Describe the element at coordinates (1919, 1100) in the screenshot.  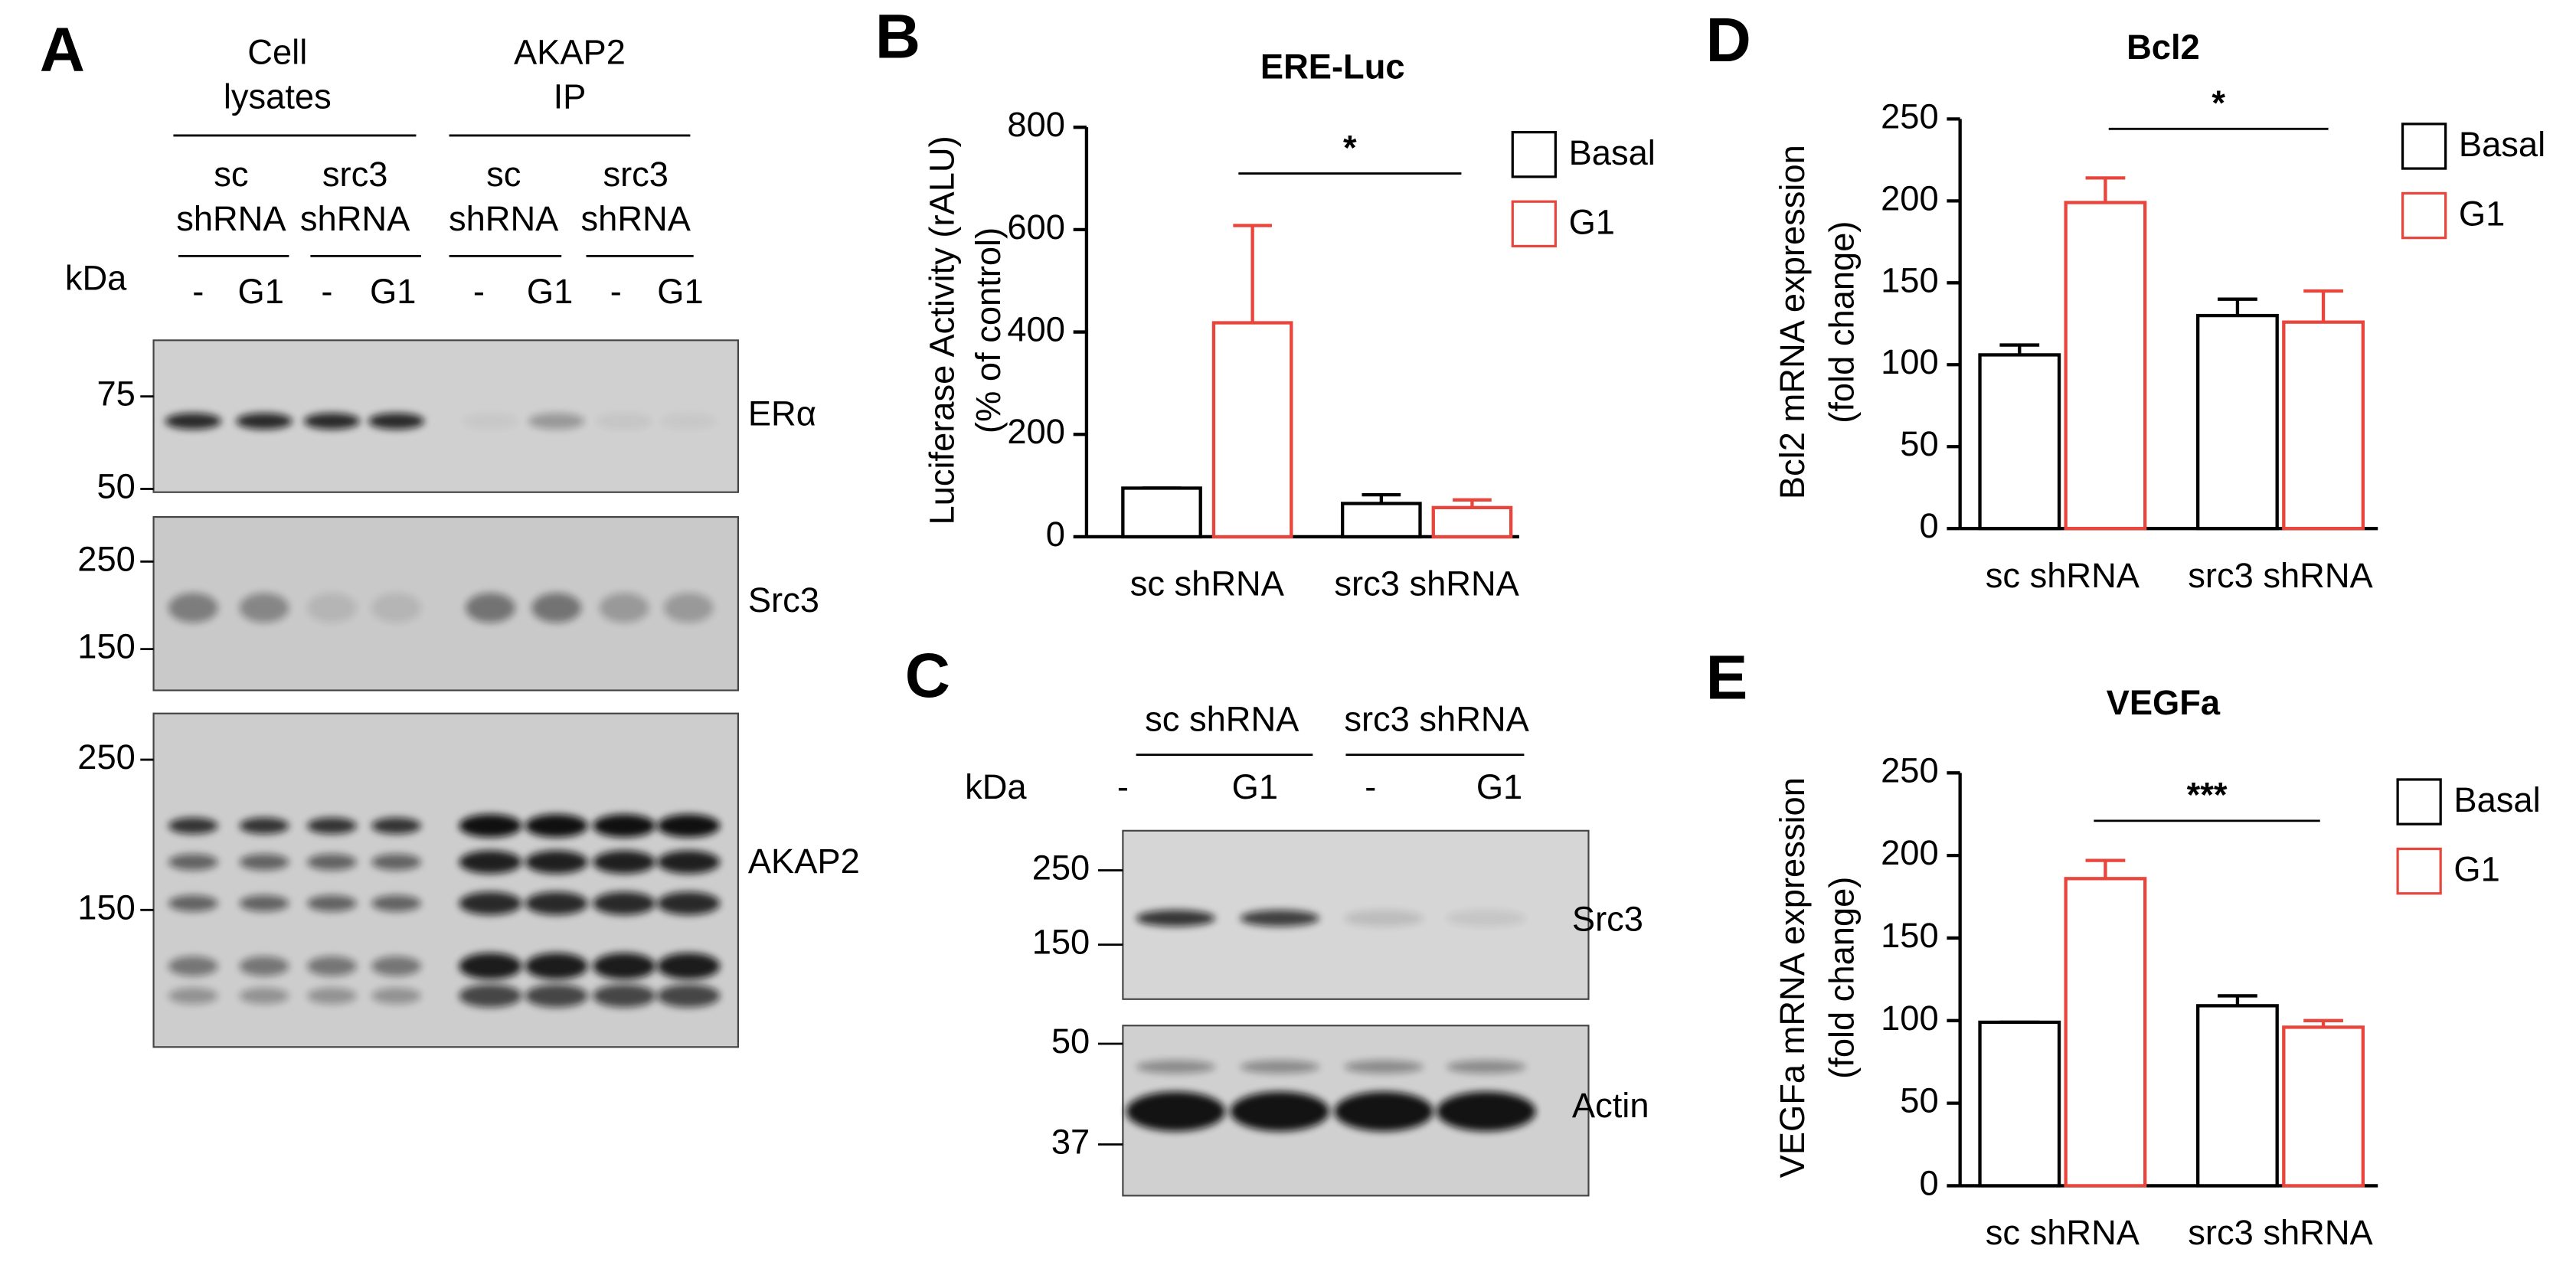
I see `y-tick-label: 50` at that location.